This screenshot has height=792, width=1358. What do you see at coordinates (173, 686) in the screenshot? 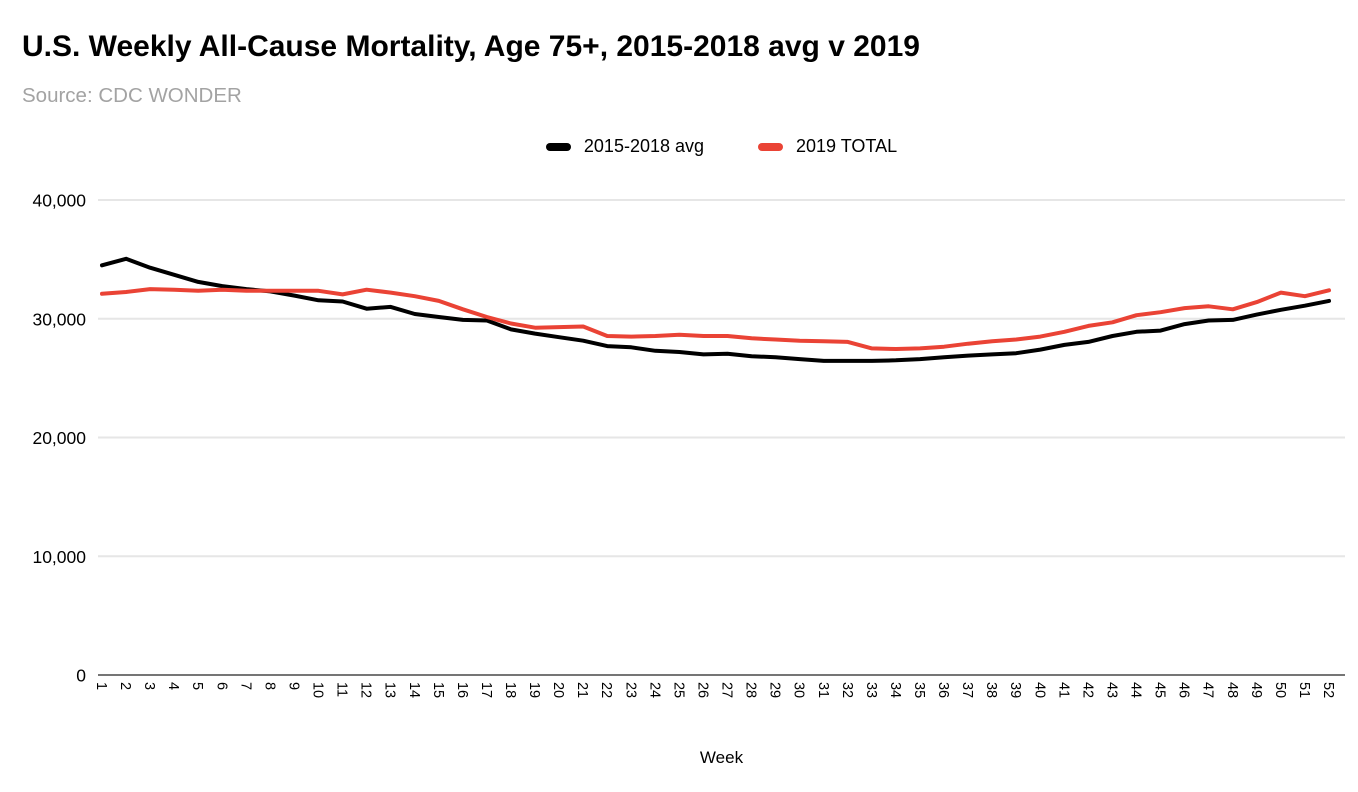
I see `x-tick-label: 4` at bounding box center [173, 686].